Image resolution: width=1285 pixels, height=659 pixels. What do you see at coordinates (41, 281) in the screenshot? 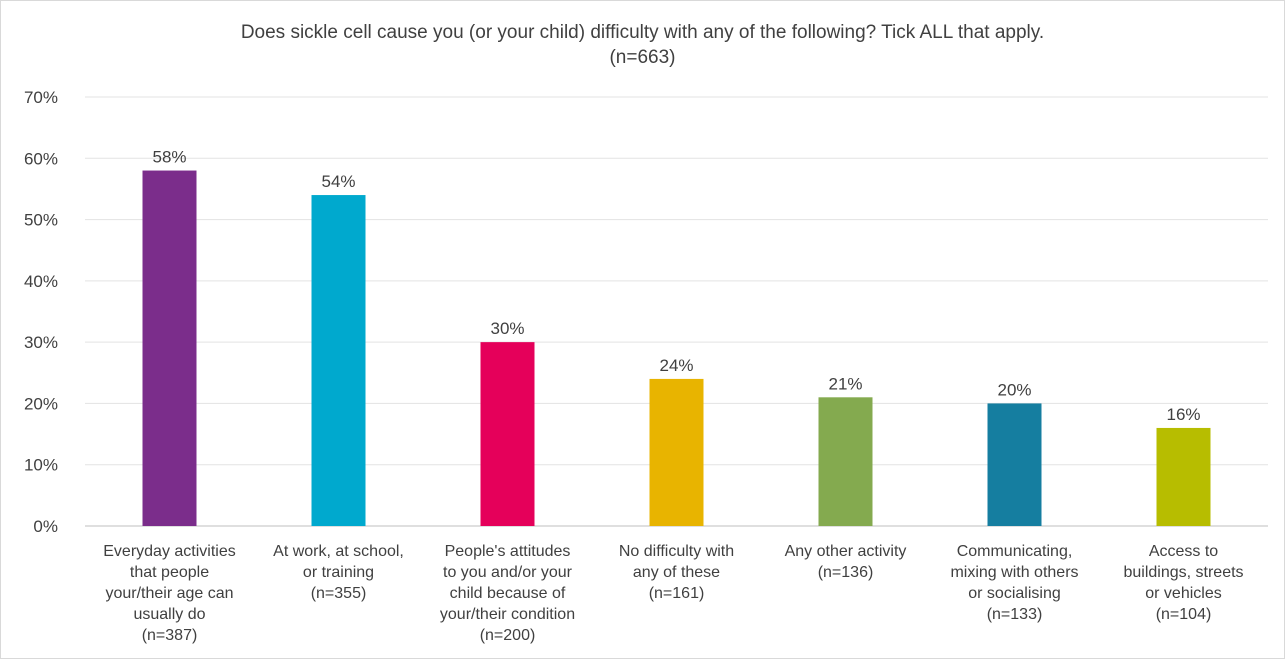
I see `y-tick-label: 40%` at bounding box center [41, 281].